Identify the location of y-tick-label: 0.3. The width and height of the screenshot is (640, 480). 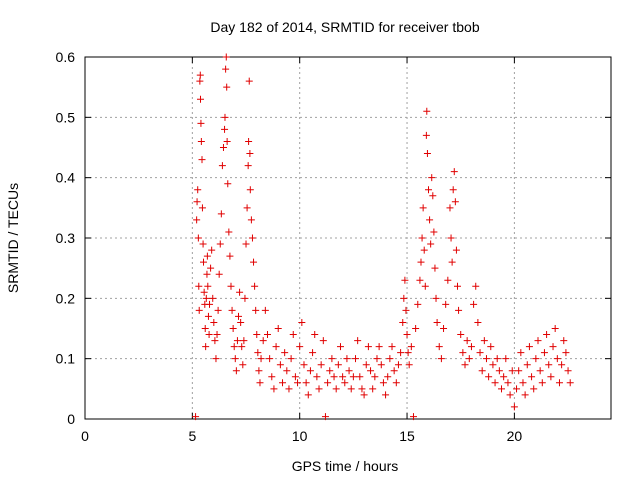
(66, 238).